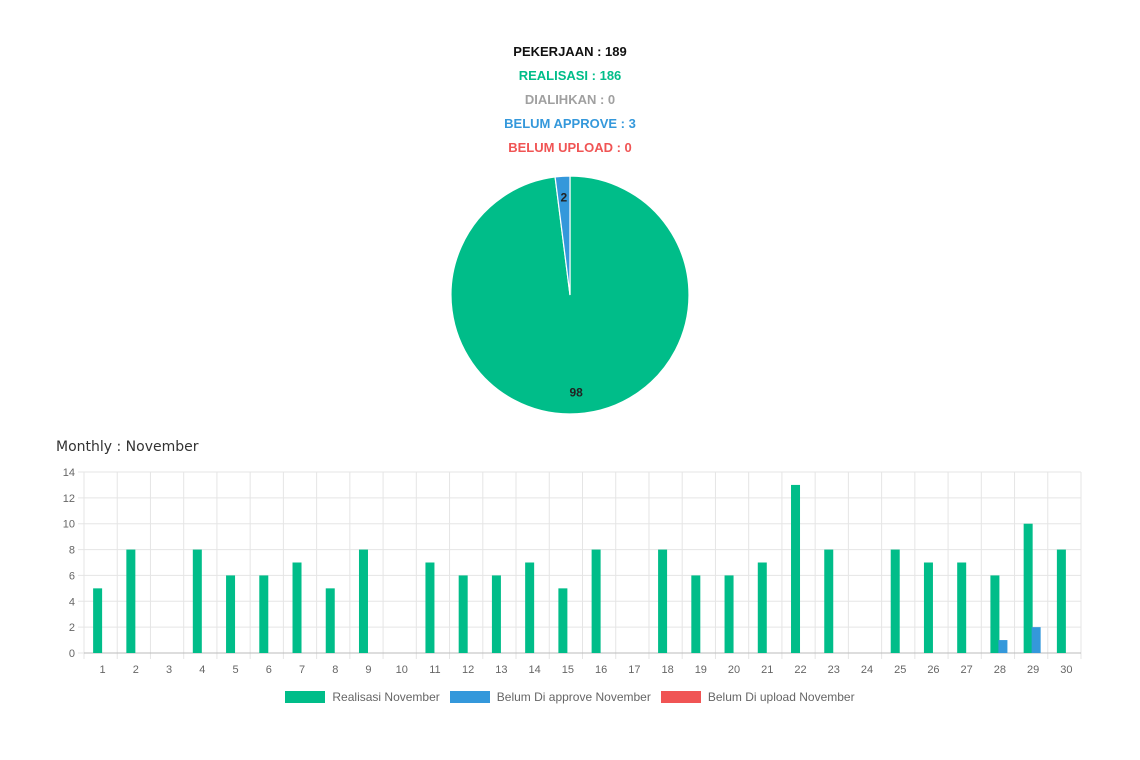 The image size is (1140, 760). Describe the element at coordinates (468, 670) in the screenshot. I see `x-tick-label: 12` at that location.